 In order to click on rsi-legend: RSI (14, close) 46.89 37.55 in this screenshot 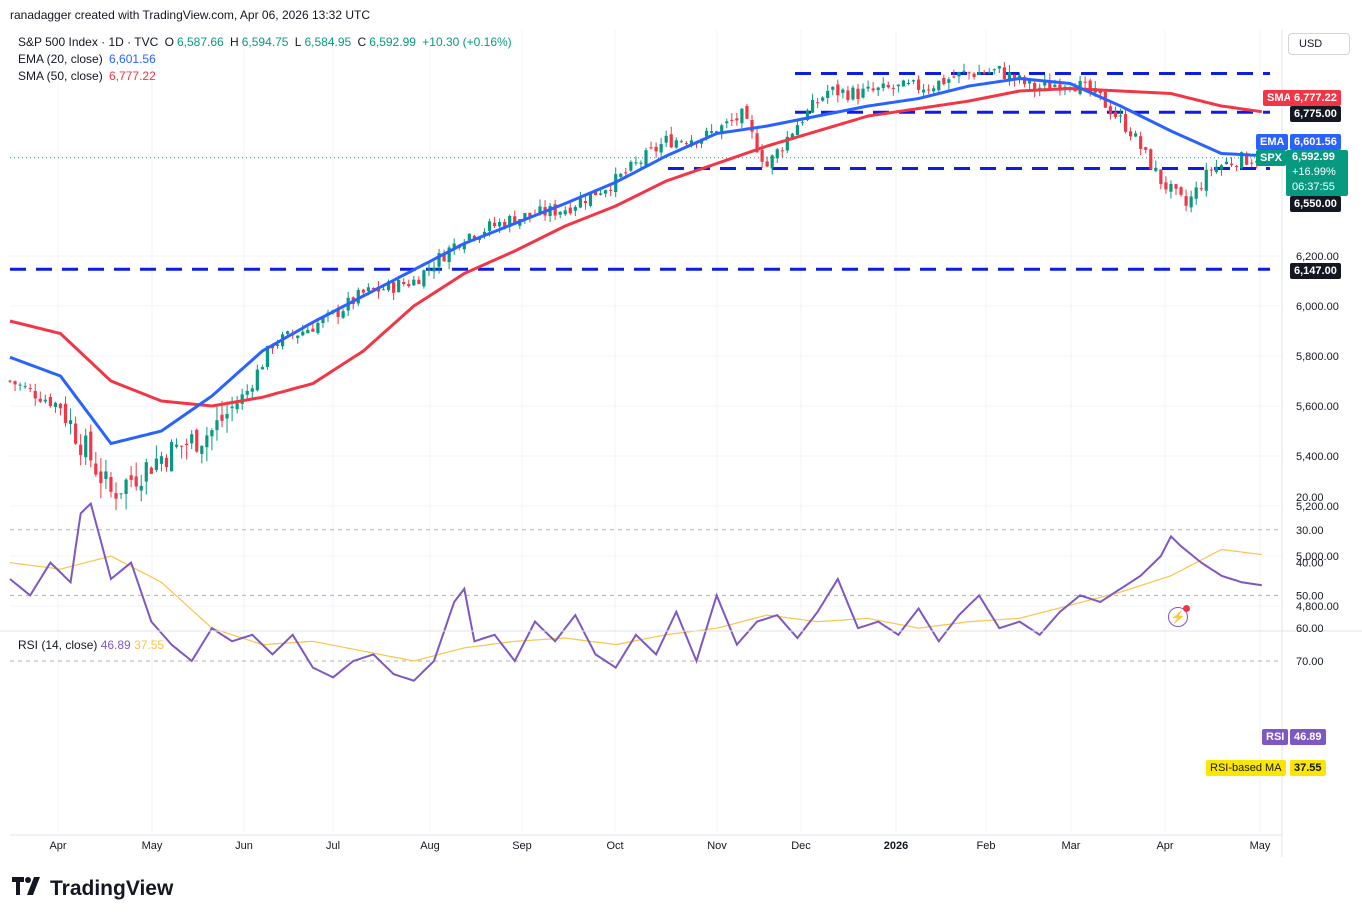, I will do `click(91, 645)`.